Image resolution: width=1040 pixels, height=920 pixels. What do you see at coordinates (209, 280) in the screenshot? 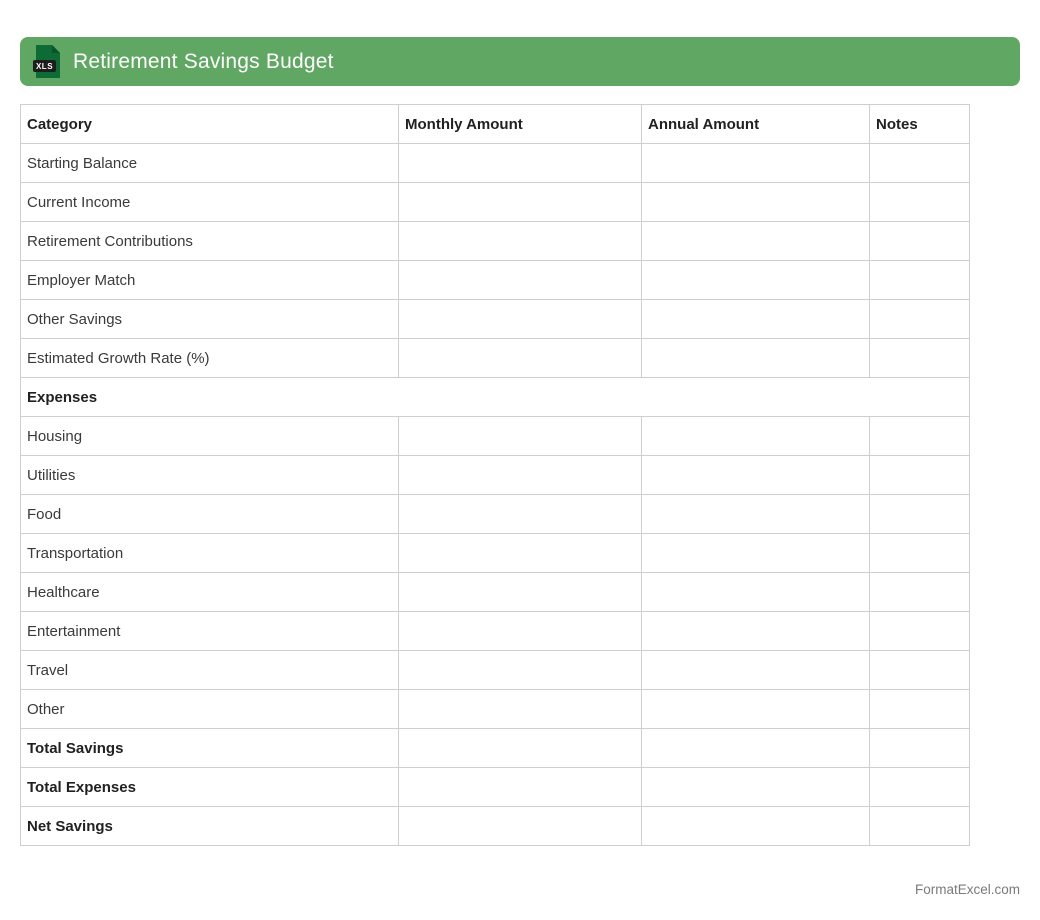
I see `category-cell: Employer Match` at bounding box center [209, 280].